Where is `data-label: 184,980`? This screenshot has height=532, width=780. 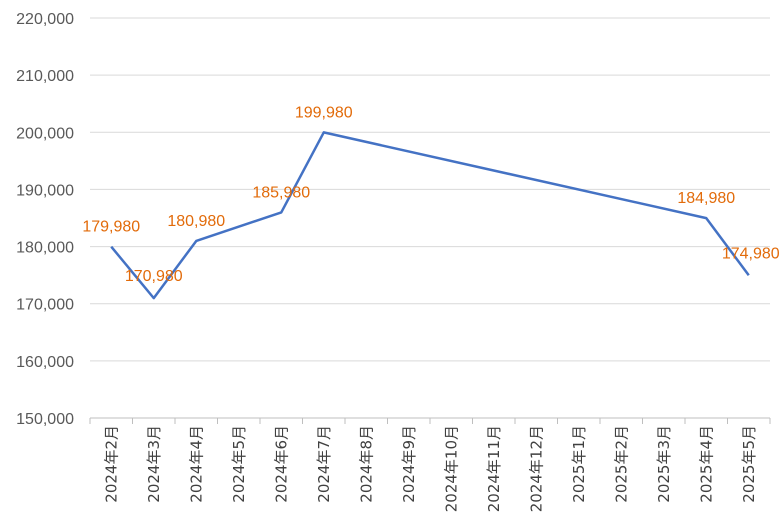
data-label: 184,980 is located at coordinates (706, 198).